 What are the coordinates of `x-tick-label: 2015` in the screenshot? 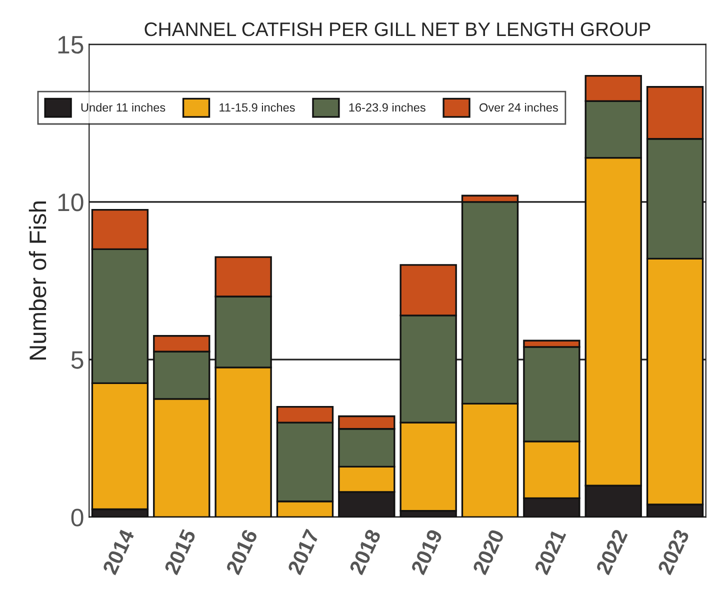 It's located at (180, 552).